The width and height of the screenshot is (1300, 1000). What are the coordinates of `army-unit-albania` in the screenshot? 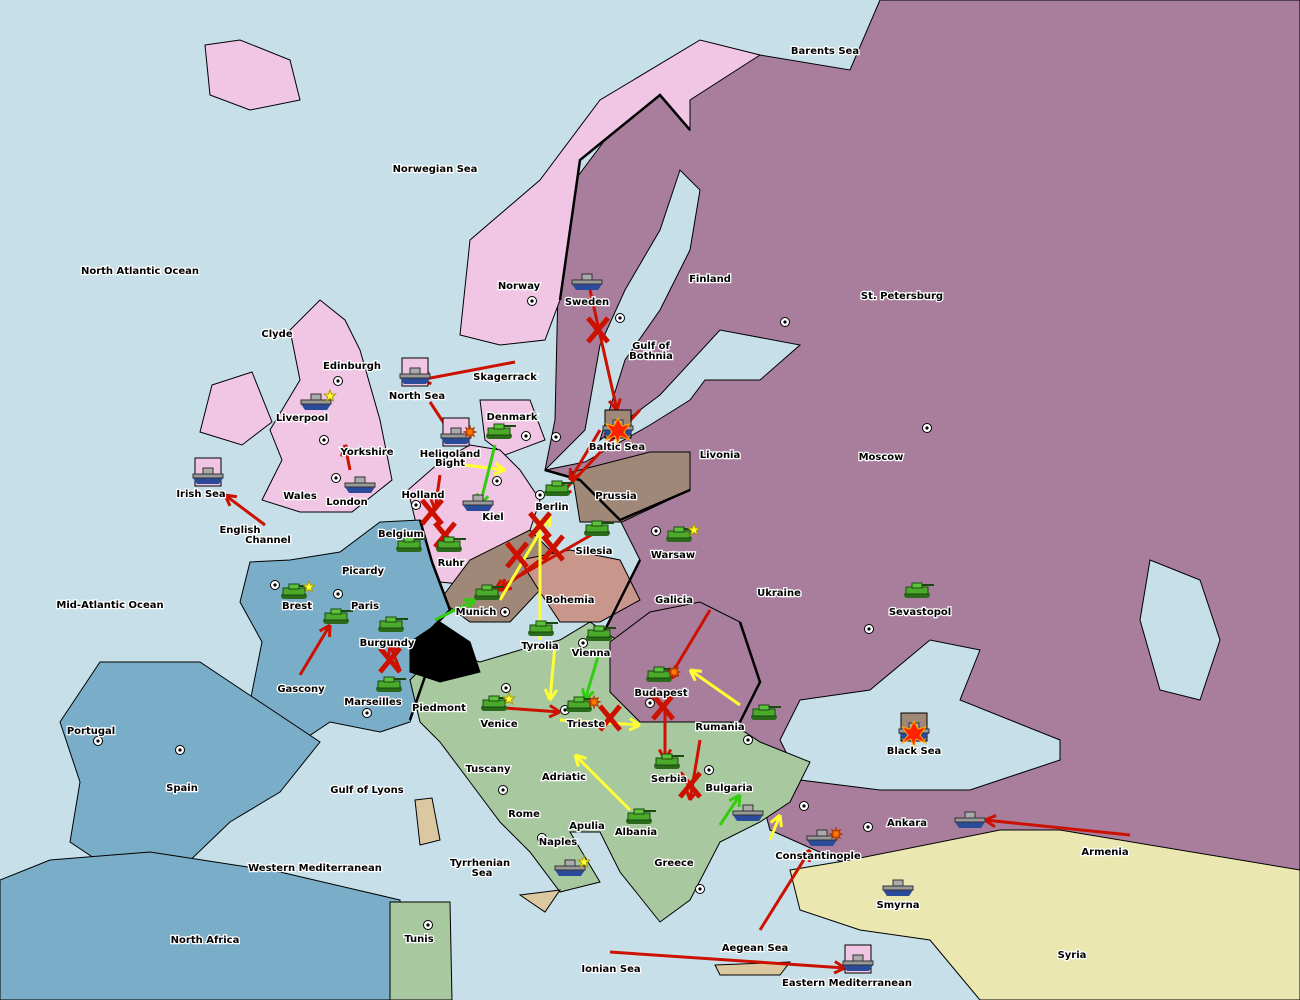 It's located at (641, 816).